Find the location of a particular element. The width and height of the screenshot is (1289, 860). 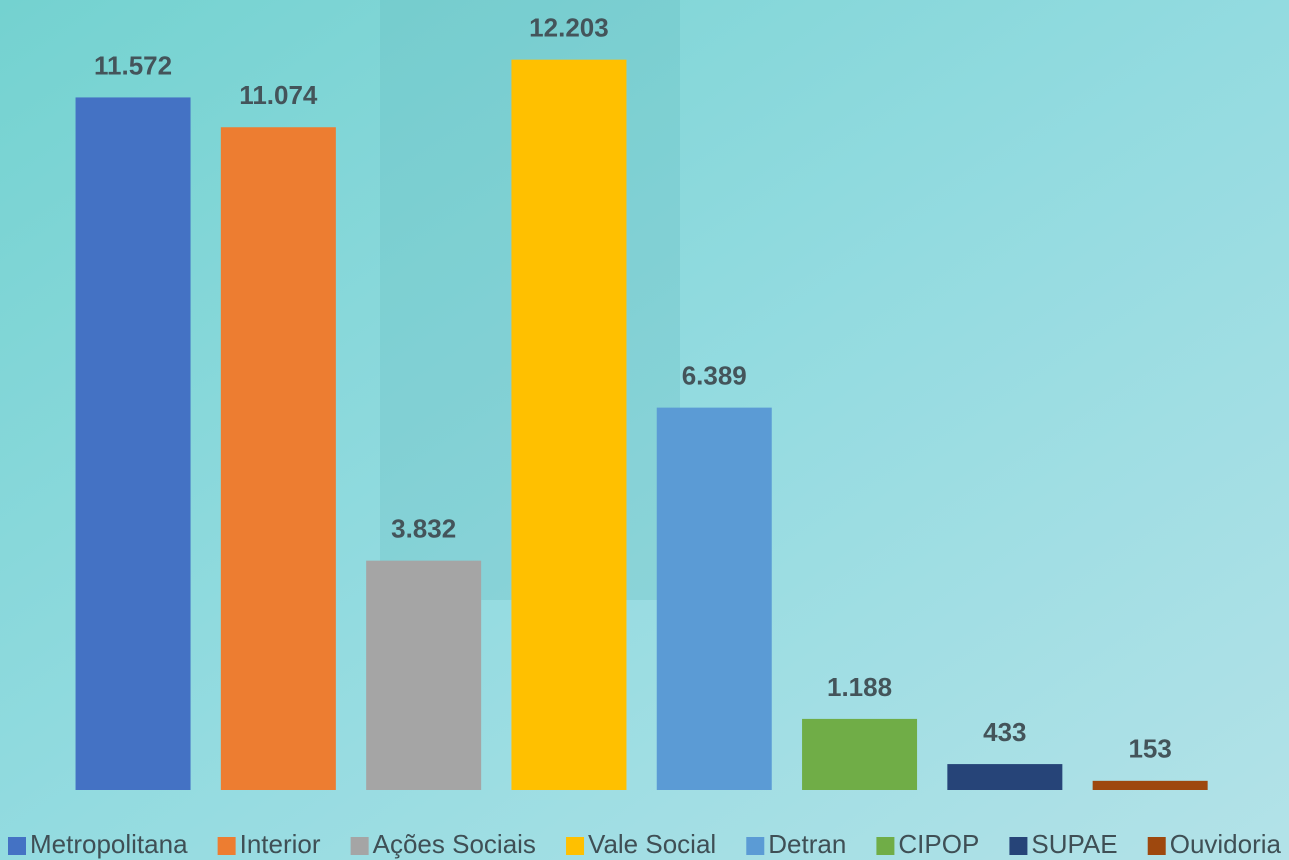

legend-label: Ações Sociais is located at coordinates (454, 844).